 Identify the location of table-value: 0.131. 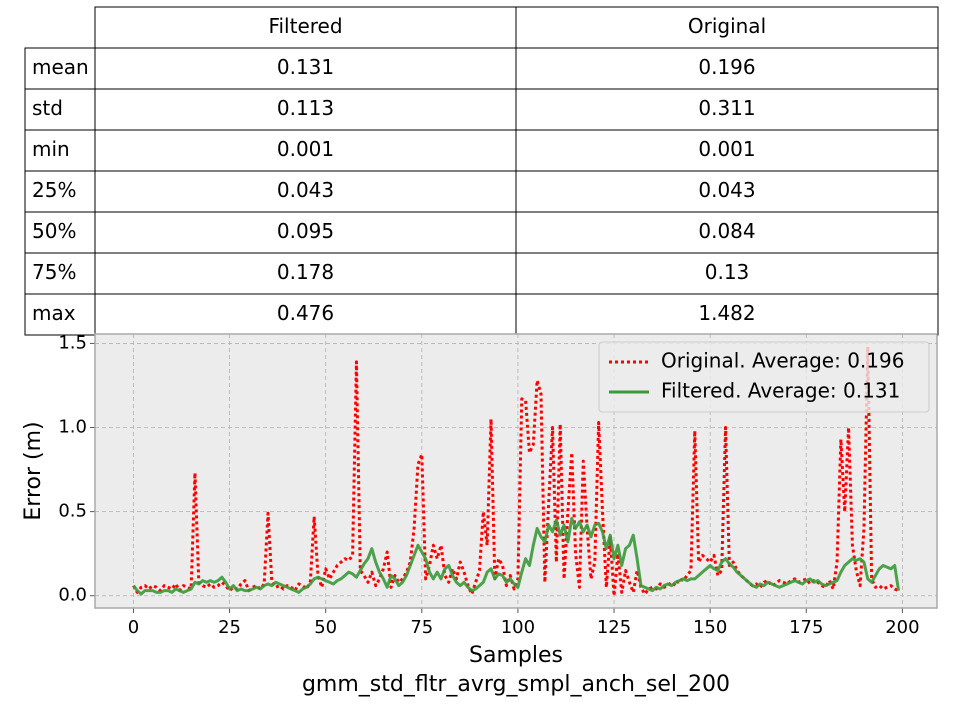
(305, 67).